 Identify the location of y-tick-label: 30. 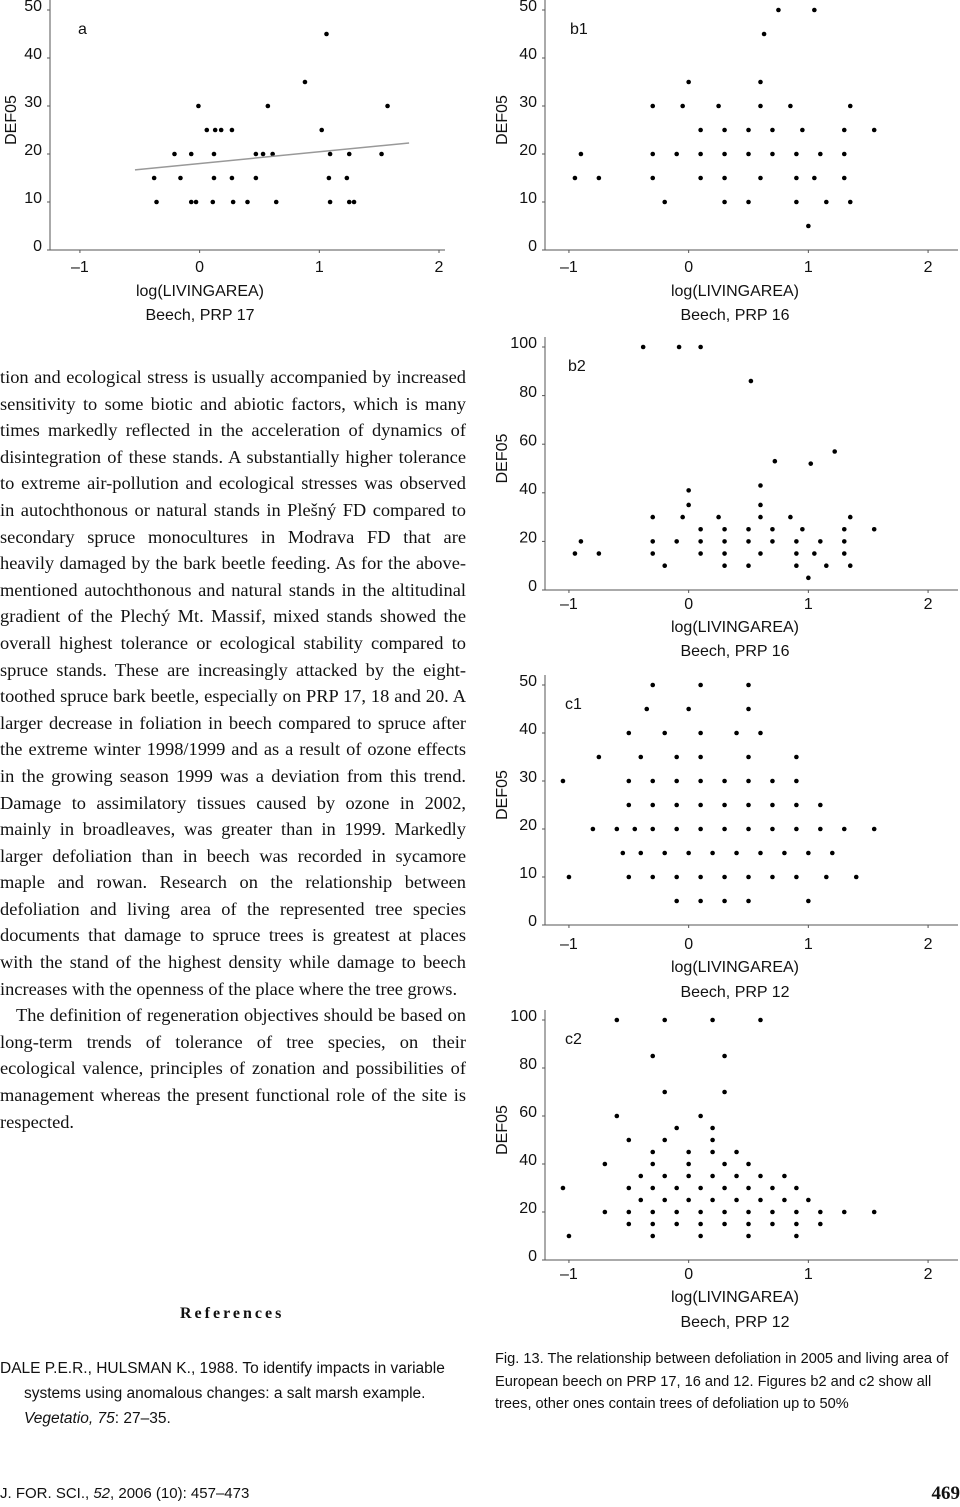
(33, 102).